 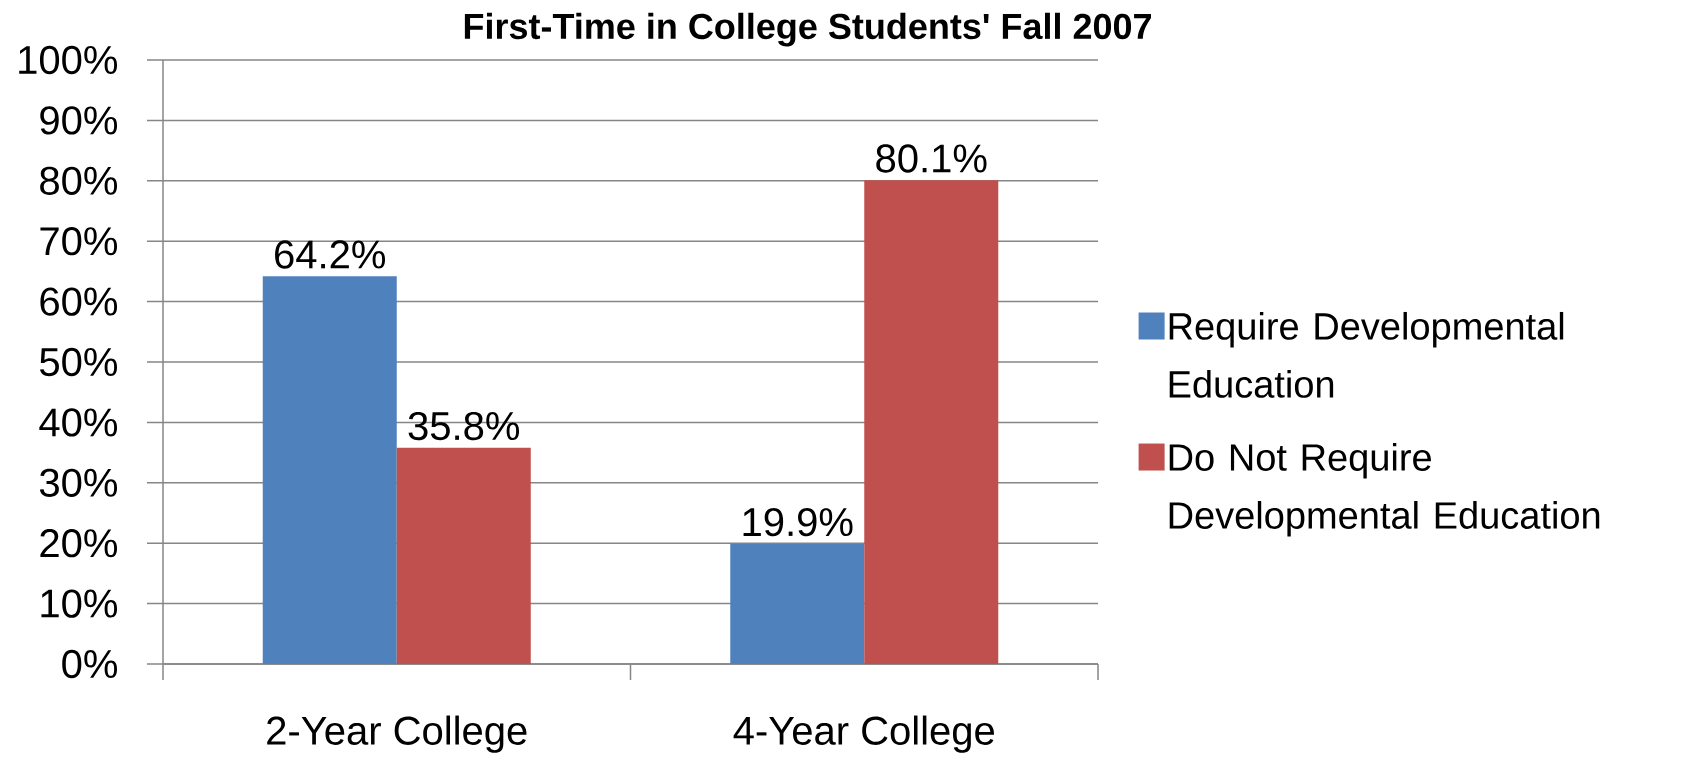 I want to click on y-tick-label: 20%, so click(x=79, y=543).